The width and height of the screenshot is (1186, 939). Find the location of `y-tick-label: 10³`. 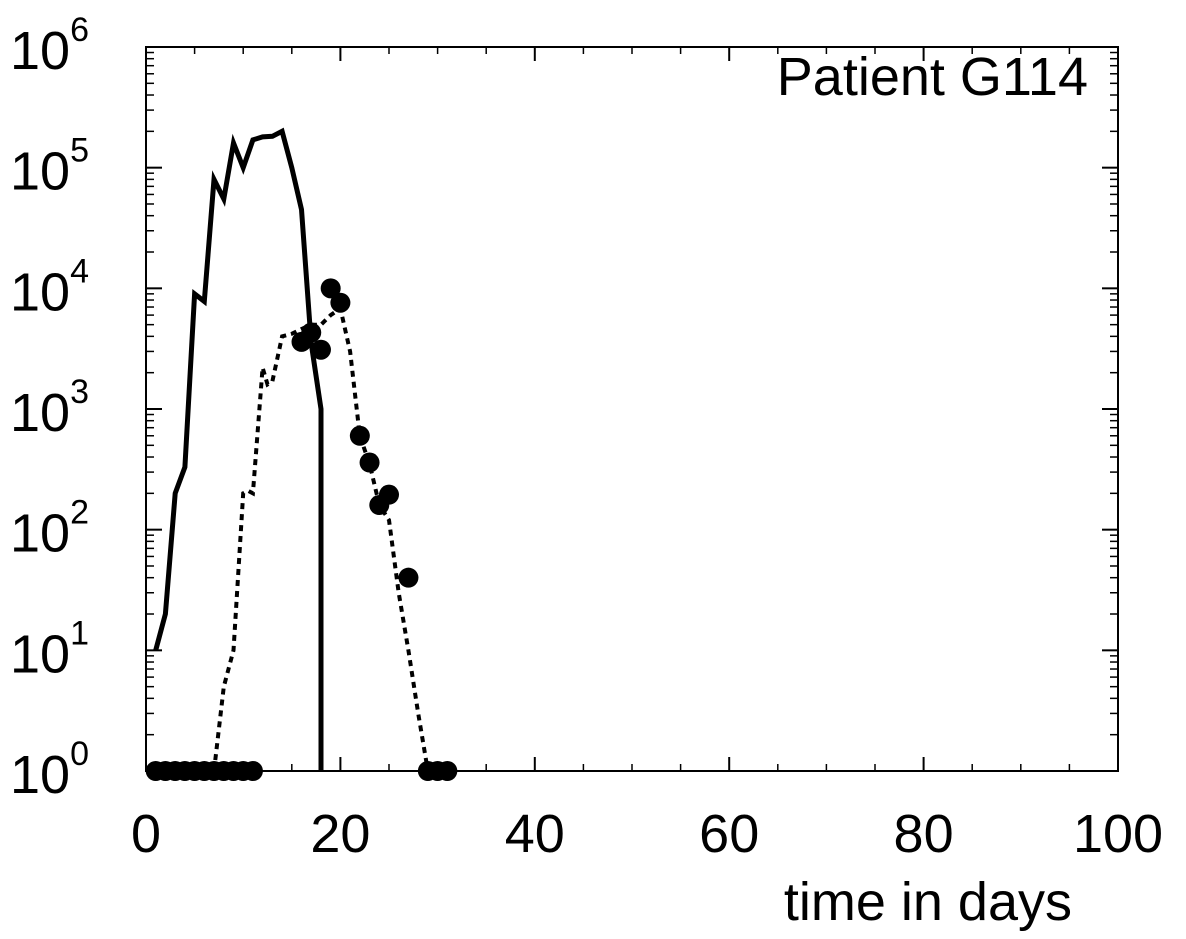

y-tick-label: 10³ is located at coordinates (49, 408).